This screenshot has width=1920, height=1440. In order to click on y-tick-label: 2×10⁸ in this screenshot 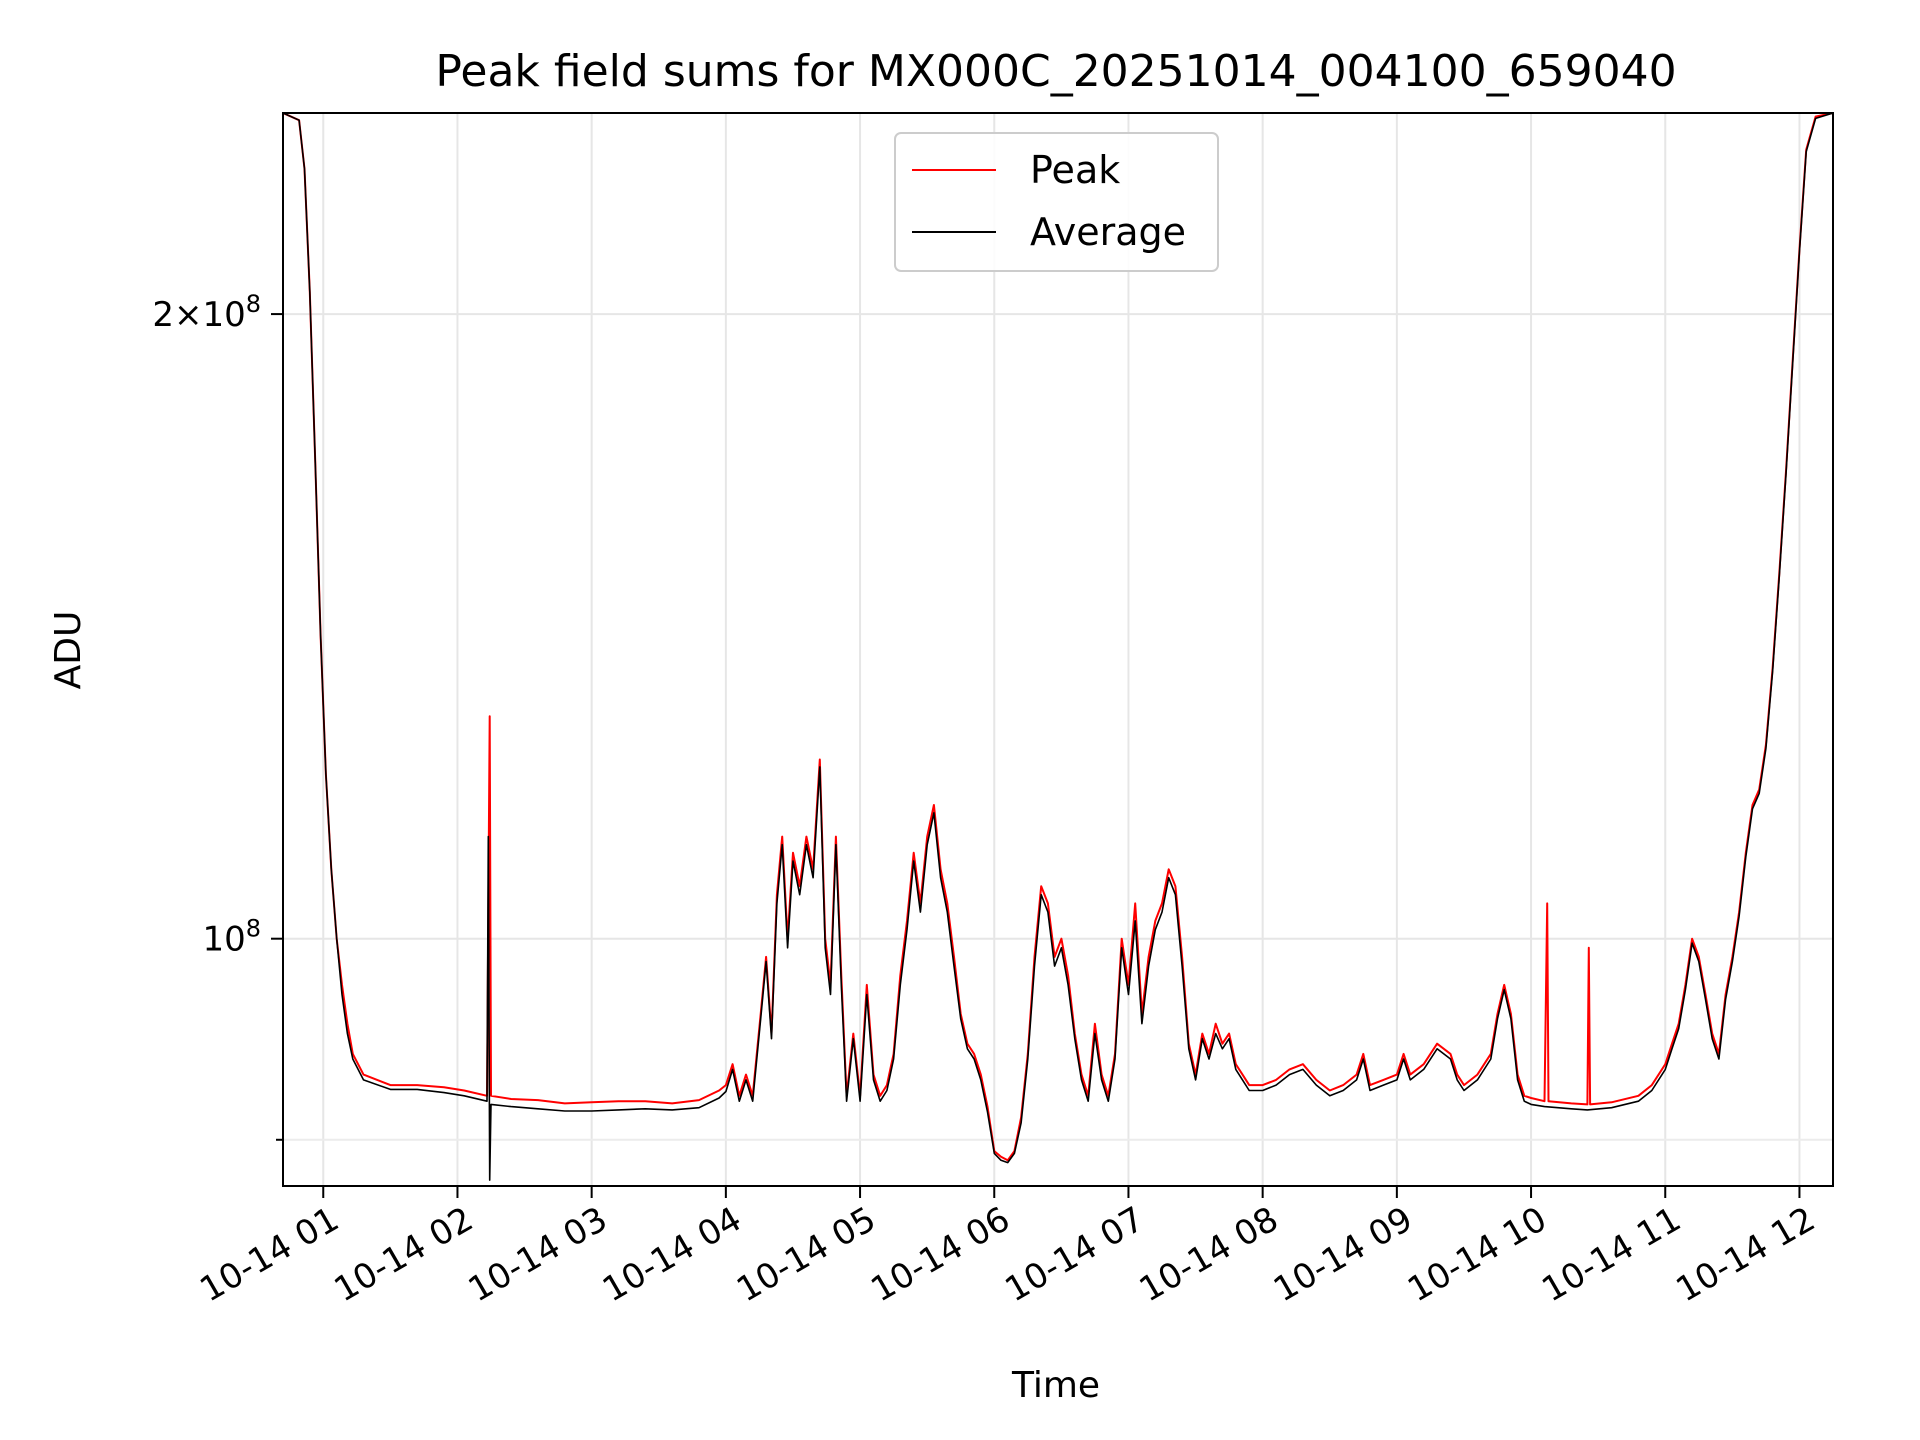, I will do `click(206, 312)`.